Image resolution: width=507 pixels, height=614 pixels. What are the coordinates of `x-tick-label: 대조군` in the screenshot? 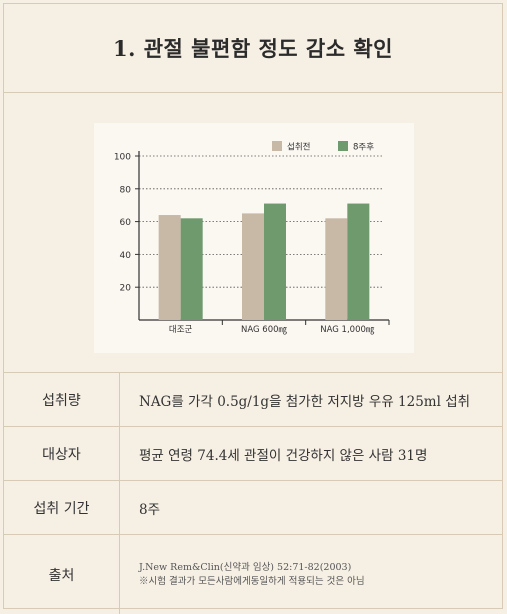 It's located at (181, 330).